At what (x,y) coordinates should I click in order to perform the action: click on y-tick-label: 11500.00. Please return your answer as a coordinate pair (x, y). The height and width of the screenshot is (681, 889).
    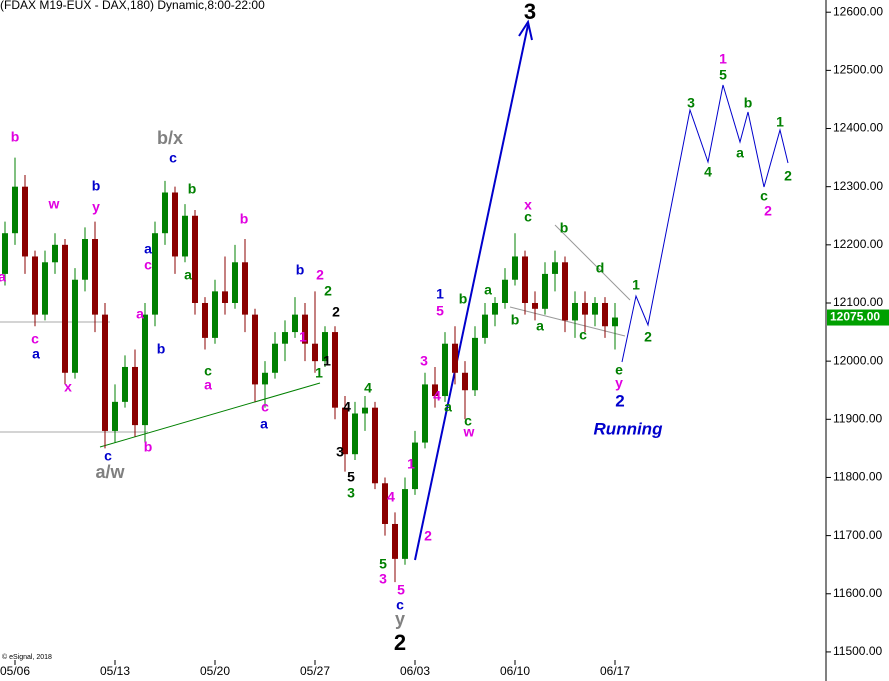
    Looking at the image, I should click on (857, 651).